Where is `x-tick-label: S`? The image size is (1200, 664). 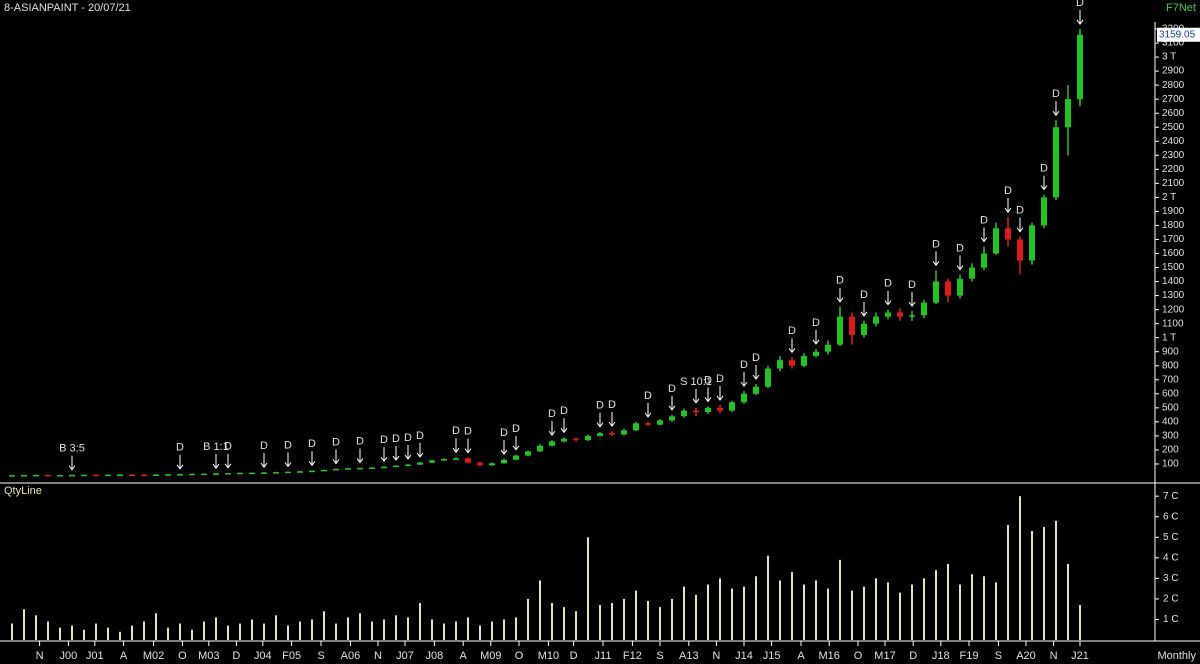 x-tick-label: S is located at coordinates (998, 656).